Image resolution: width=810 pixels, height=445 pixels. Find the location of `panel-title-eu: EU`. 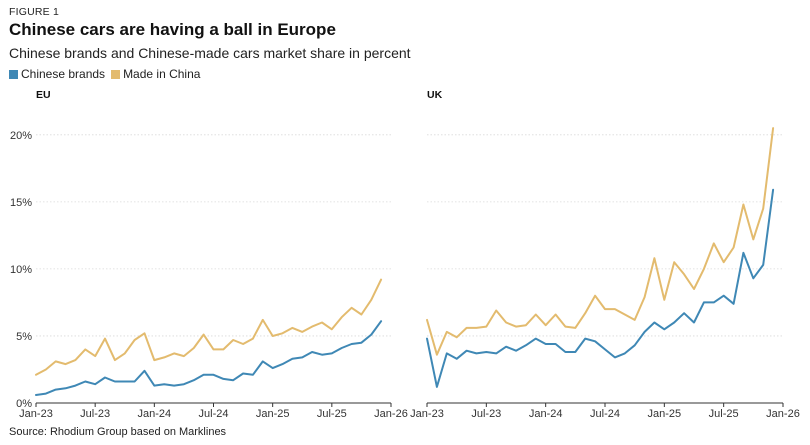

panel-title-eu: EU is located at coordinates (43, 95).